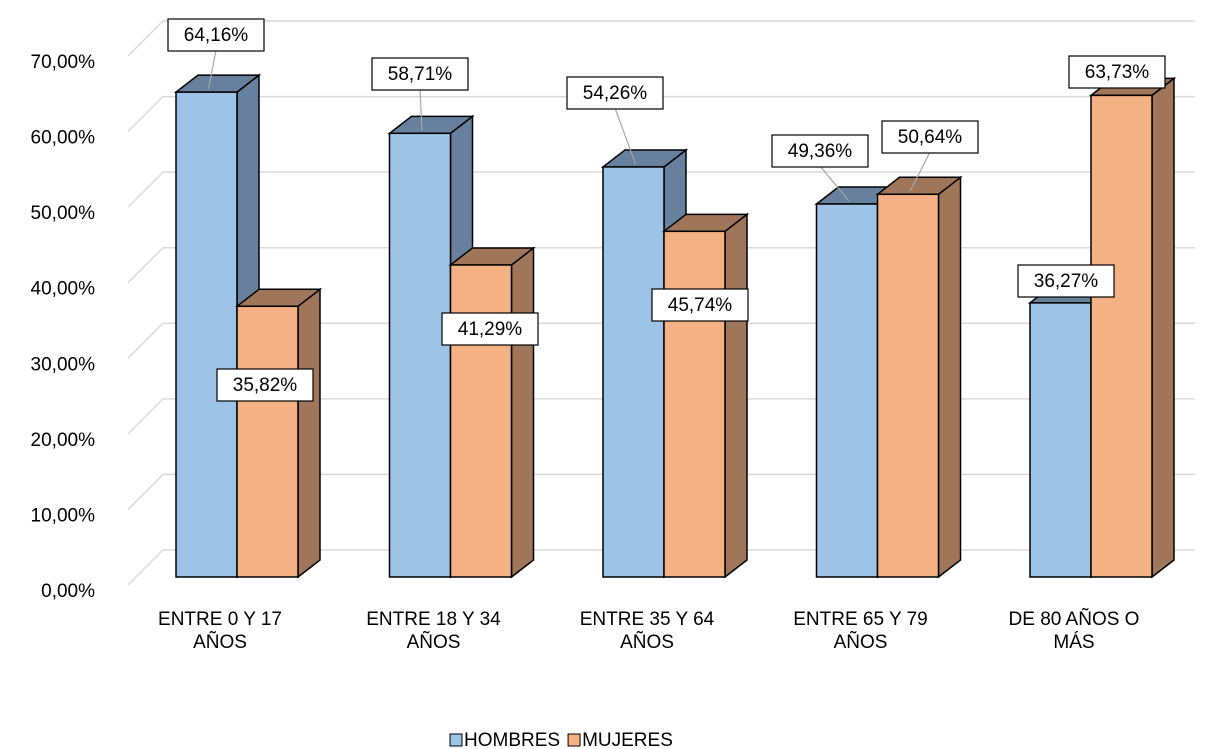 This screenshot has height=749, width=1220. What do you see at coordinates (433, 619) in the screenshot?
I see `x-tick-label: ENTRE 18 Y 34` at bounding box center [433, 619].